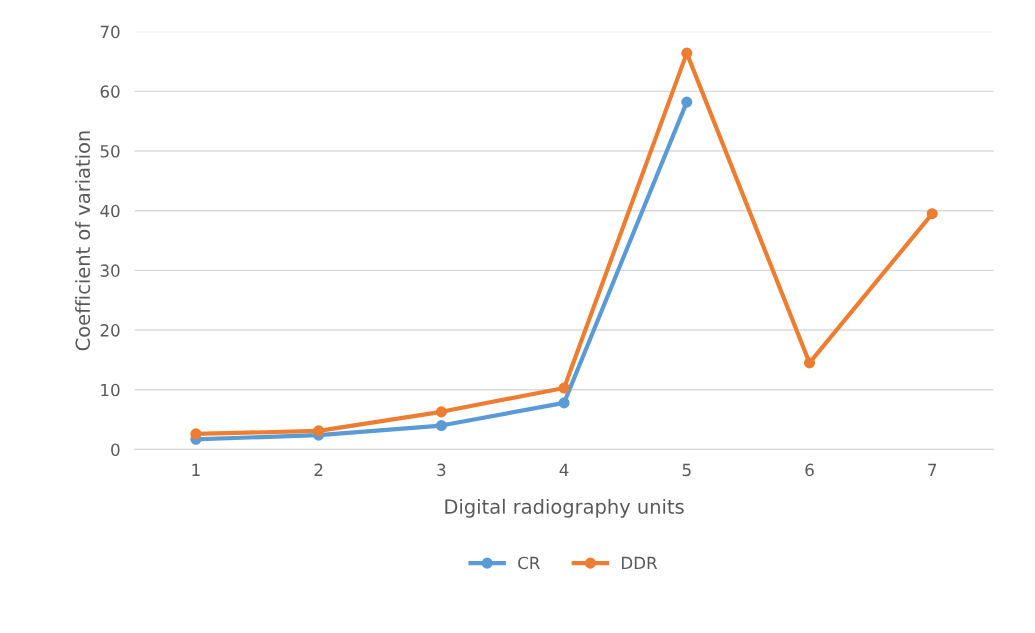 The height and width of the screenshot is (633, 1035). Describe the element at coordinates (529, 563) in the screenshot. I see `legend-label: CR` at that location.